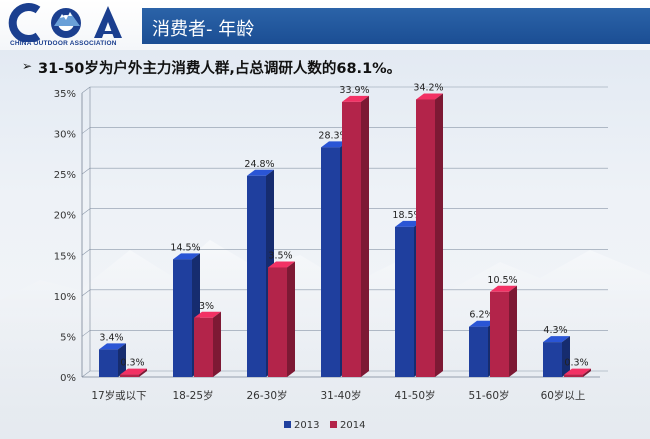  What do you see at coordinates (65, 236) in the screenshot?
I see `y-axis-labels: 0% 5% 10% 15% 20% 25% 30% 35%` at bounding box center [65, 236].